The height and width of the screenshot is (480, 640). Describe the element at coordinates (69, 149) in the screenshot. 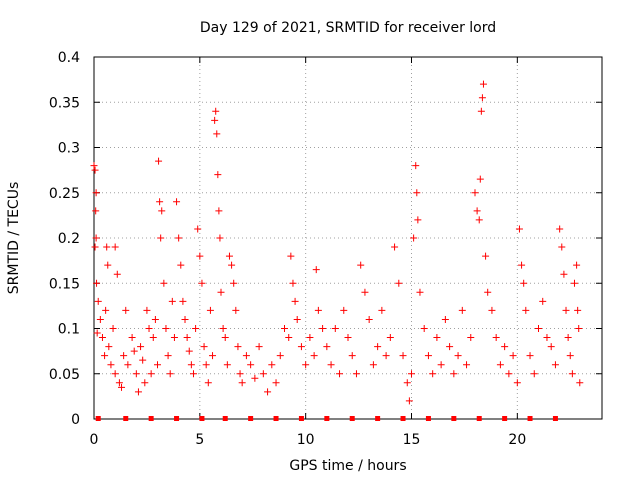

I see `y-tick-label: 0.3` at that location.